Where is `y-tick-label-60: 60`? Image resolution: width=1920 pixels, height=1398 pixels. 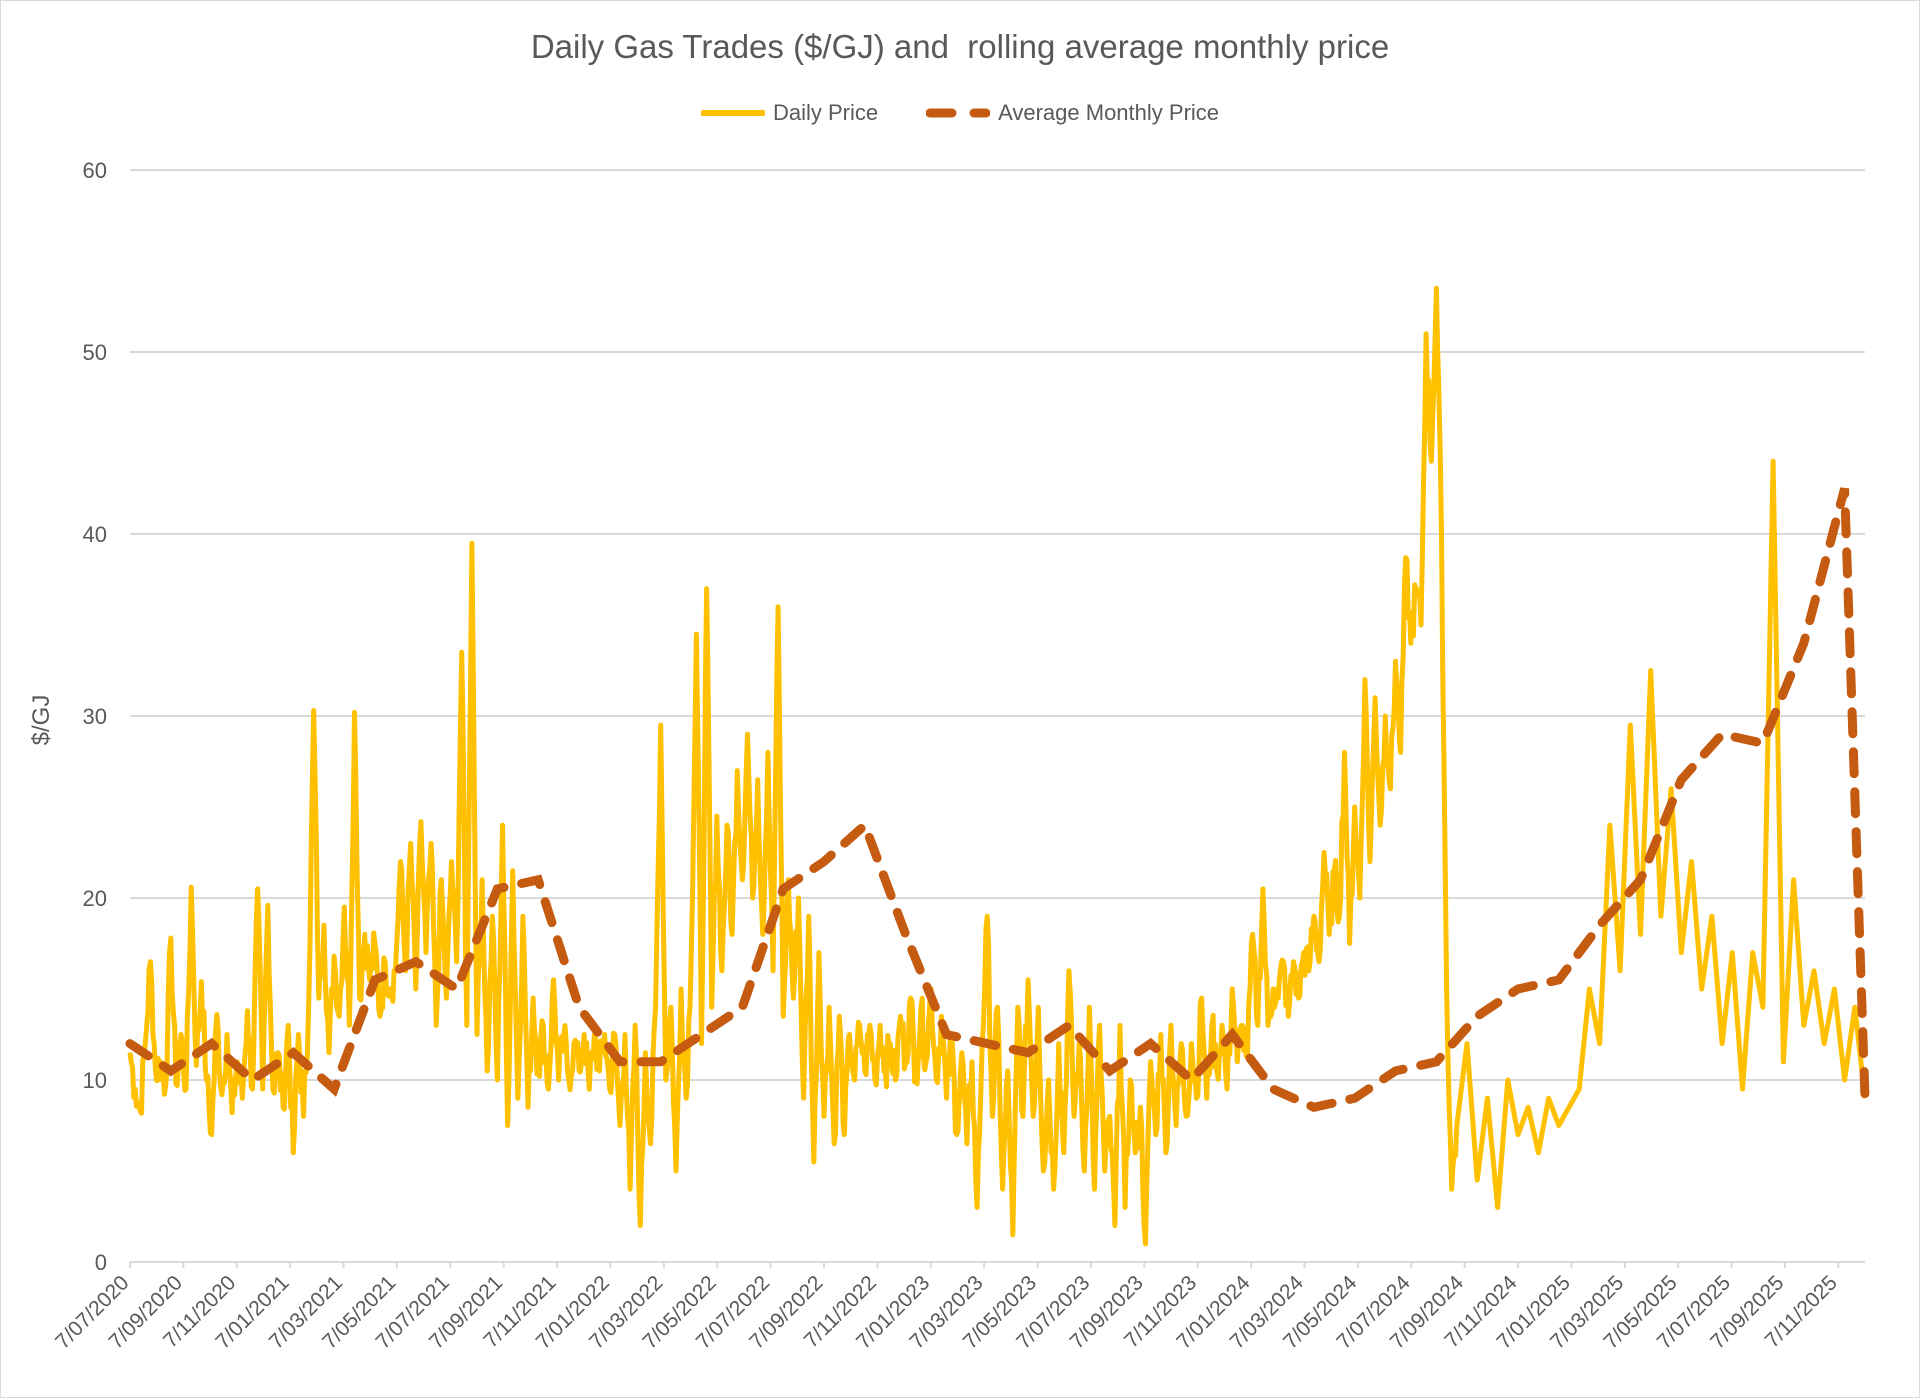
y-tick-label-60: 60 is located at coordinates (95, 170).